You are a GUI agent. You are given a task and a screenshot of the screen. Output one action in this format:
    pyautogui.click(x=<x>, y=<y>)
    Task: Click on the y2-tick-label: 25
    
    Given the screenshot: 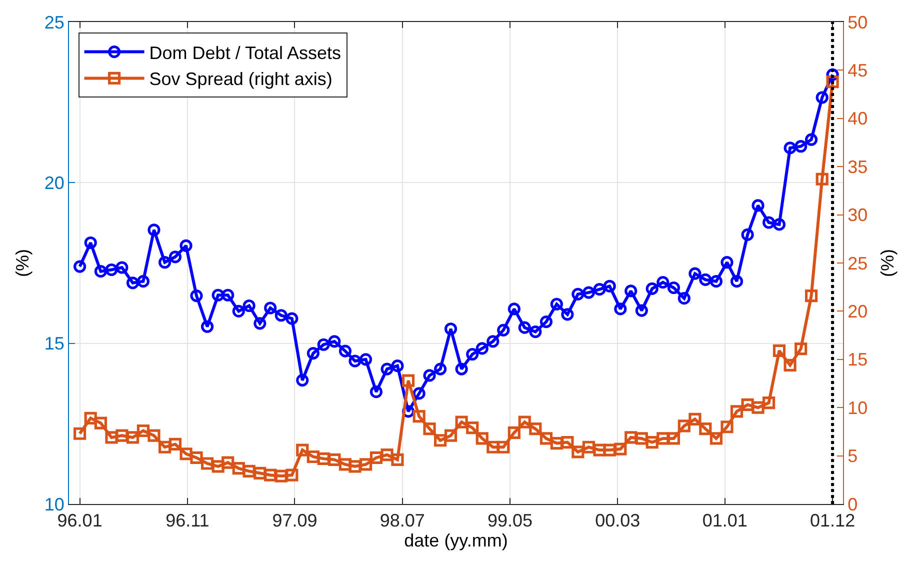 What is the action you would take?
    pyautogui.click(x=858, y=263)
    